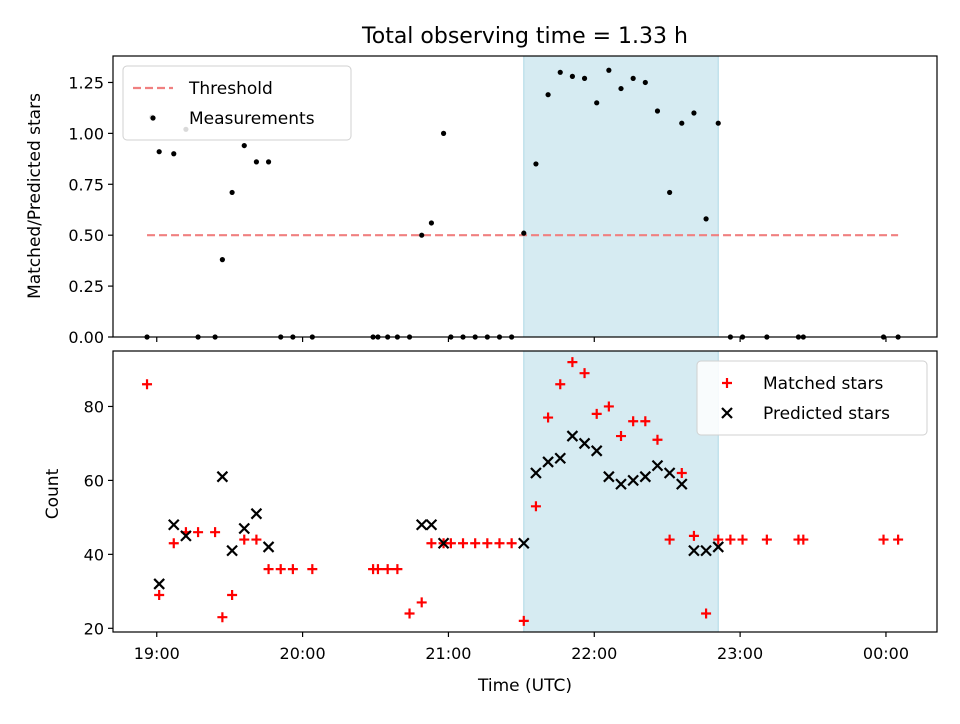  What do you see at coordinates (886, 653) in the screenshot?
I see `x-tick-label-5: 00:00` at bounding box center [886, 653].